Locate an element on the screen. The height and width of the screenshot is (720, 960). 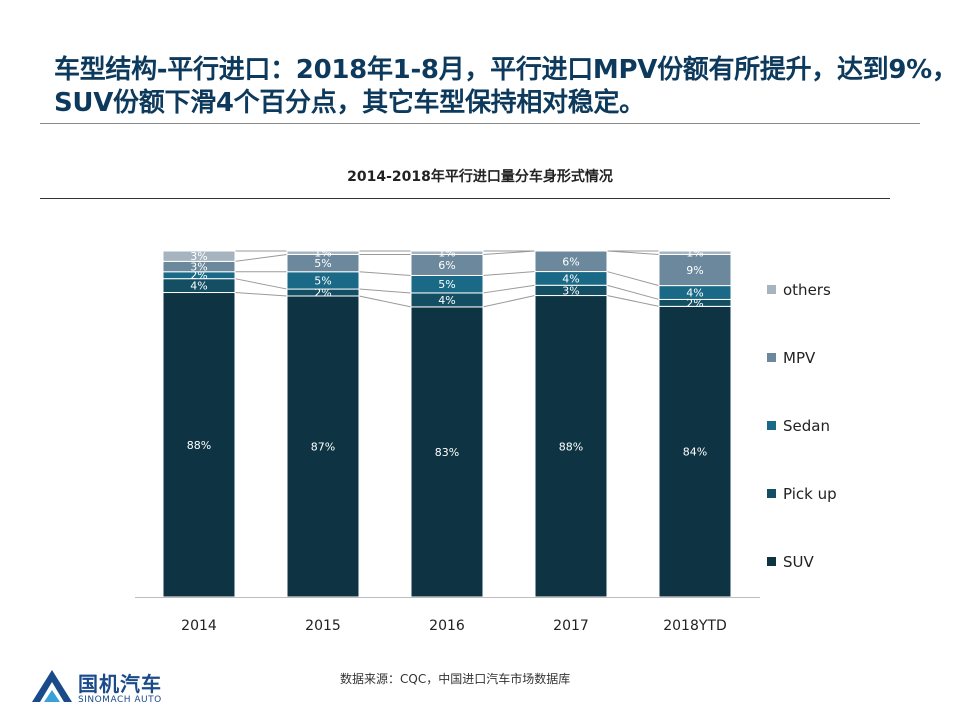
x-tick-label: 2018YTD is located at coordinates (695, 626).